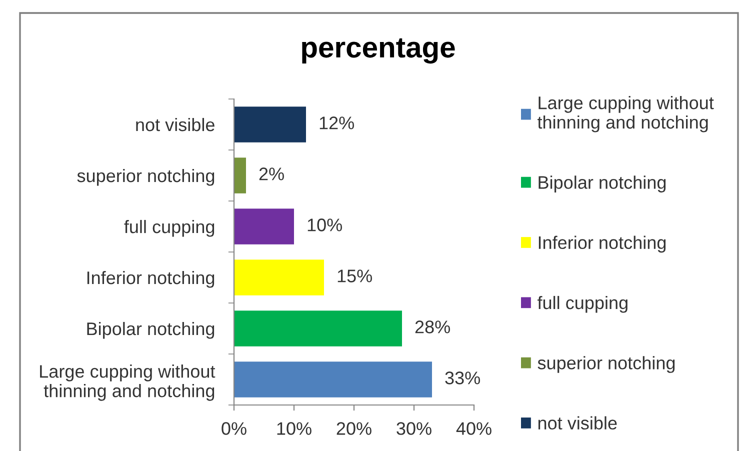 The width and height of the screenshot is (756, 451). Describe the element at coordinates (462, 378) in the screenshot. I see `data-label: 33%` at that location.